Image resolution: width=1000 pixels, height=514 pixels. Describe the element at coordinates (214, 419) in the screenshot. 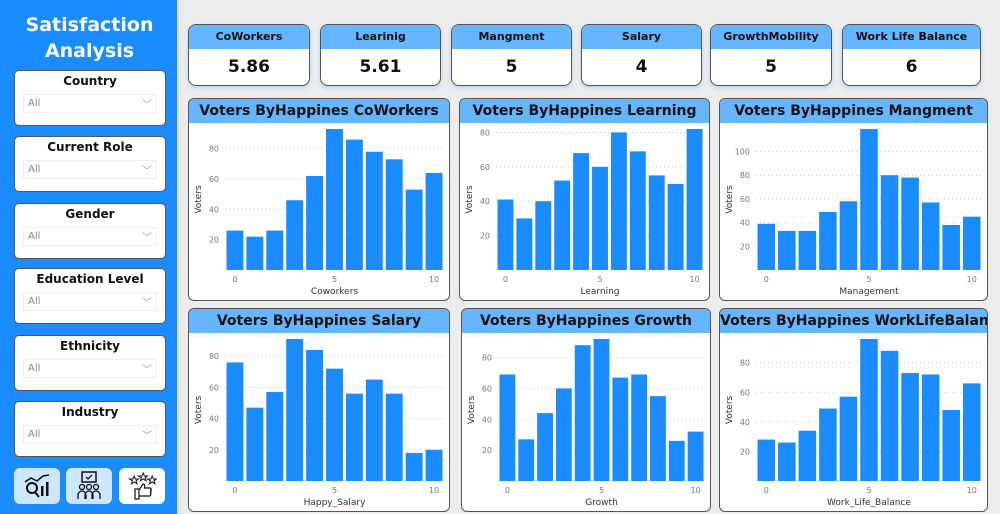

I see `y-tick-label: 40` at that location.